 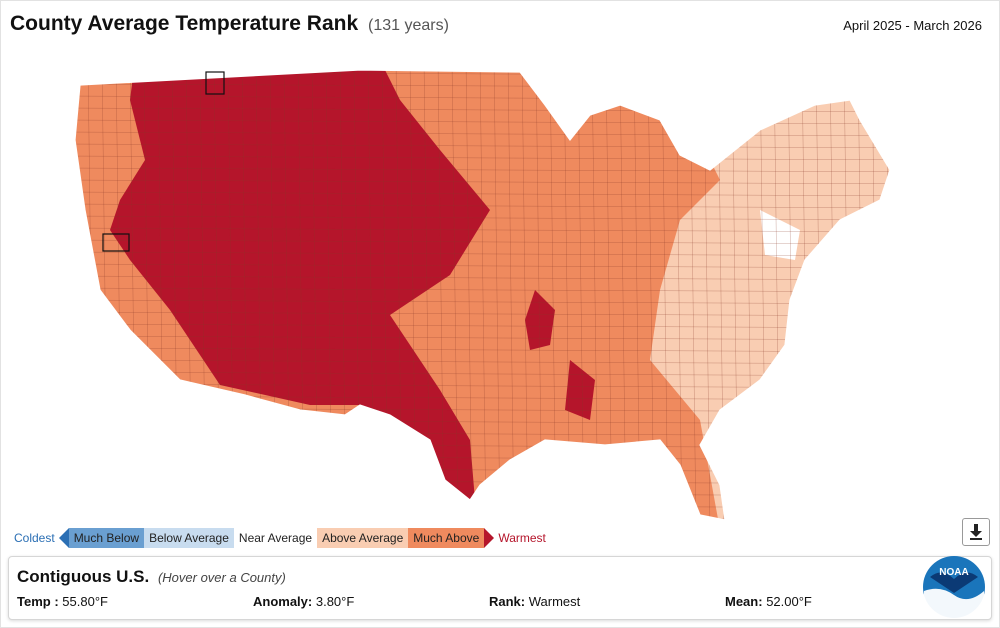 What do you see at coordinates (151, 577) in the screenshot?
I see `region-heading: Contiguous U.S. (Hover over a County)` at bounding box center [151, 577].